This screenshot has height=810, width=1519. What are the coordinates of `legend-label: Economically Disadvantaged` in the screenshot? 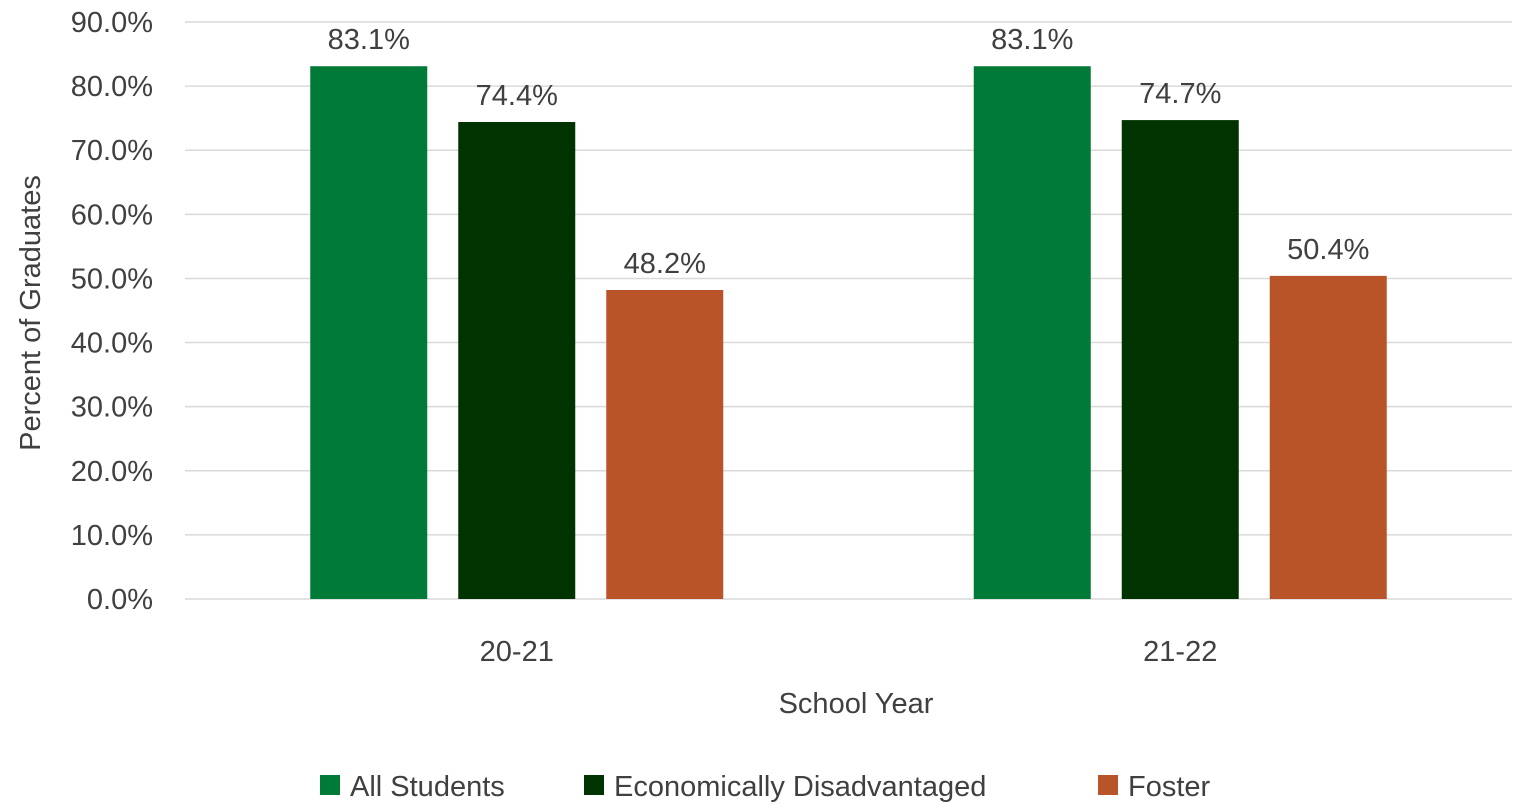 It's located at (800, 787).